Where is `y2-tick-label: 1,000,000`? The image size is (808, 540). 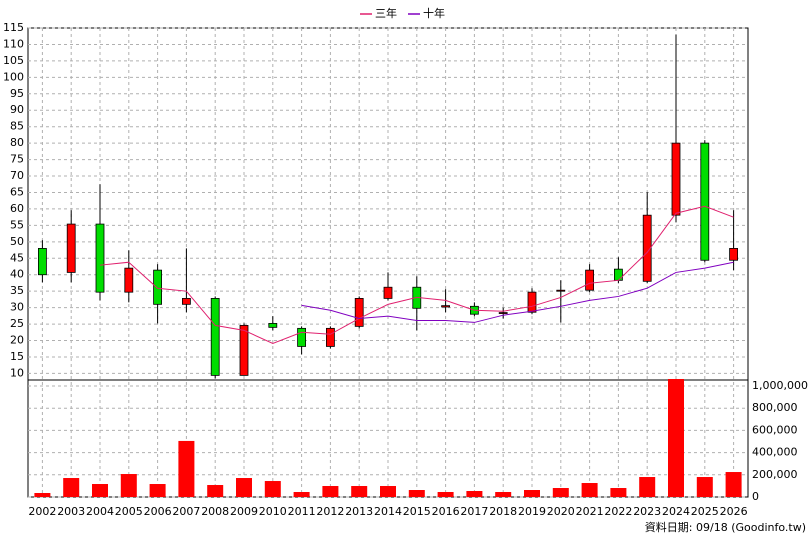 y2-tick-label: 1,000,000 is located at coordinates (780, 385).